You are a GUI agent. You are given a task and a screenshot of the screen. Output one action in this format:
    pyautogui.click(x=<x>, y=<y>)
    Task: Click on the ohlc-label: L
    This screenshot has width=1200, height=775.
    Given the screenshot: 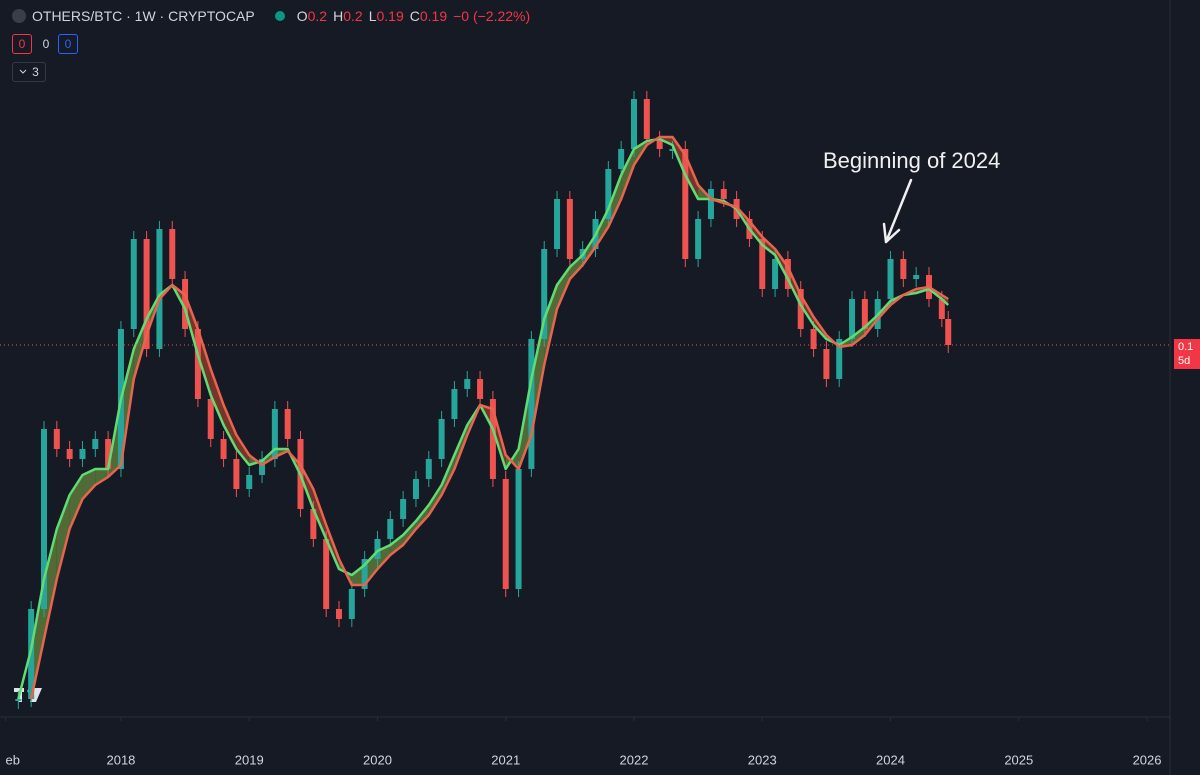 What is the action you would take?
    pyautogui.click(x=372, y=16)
    